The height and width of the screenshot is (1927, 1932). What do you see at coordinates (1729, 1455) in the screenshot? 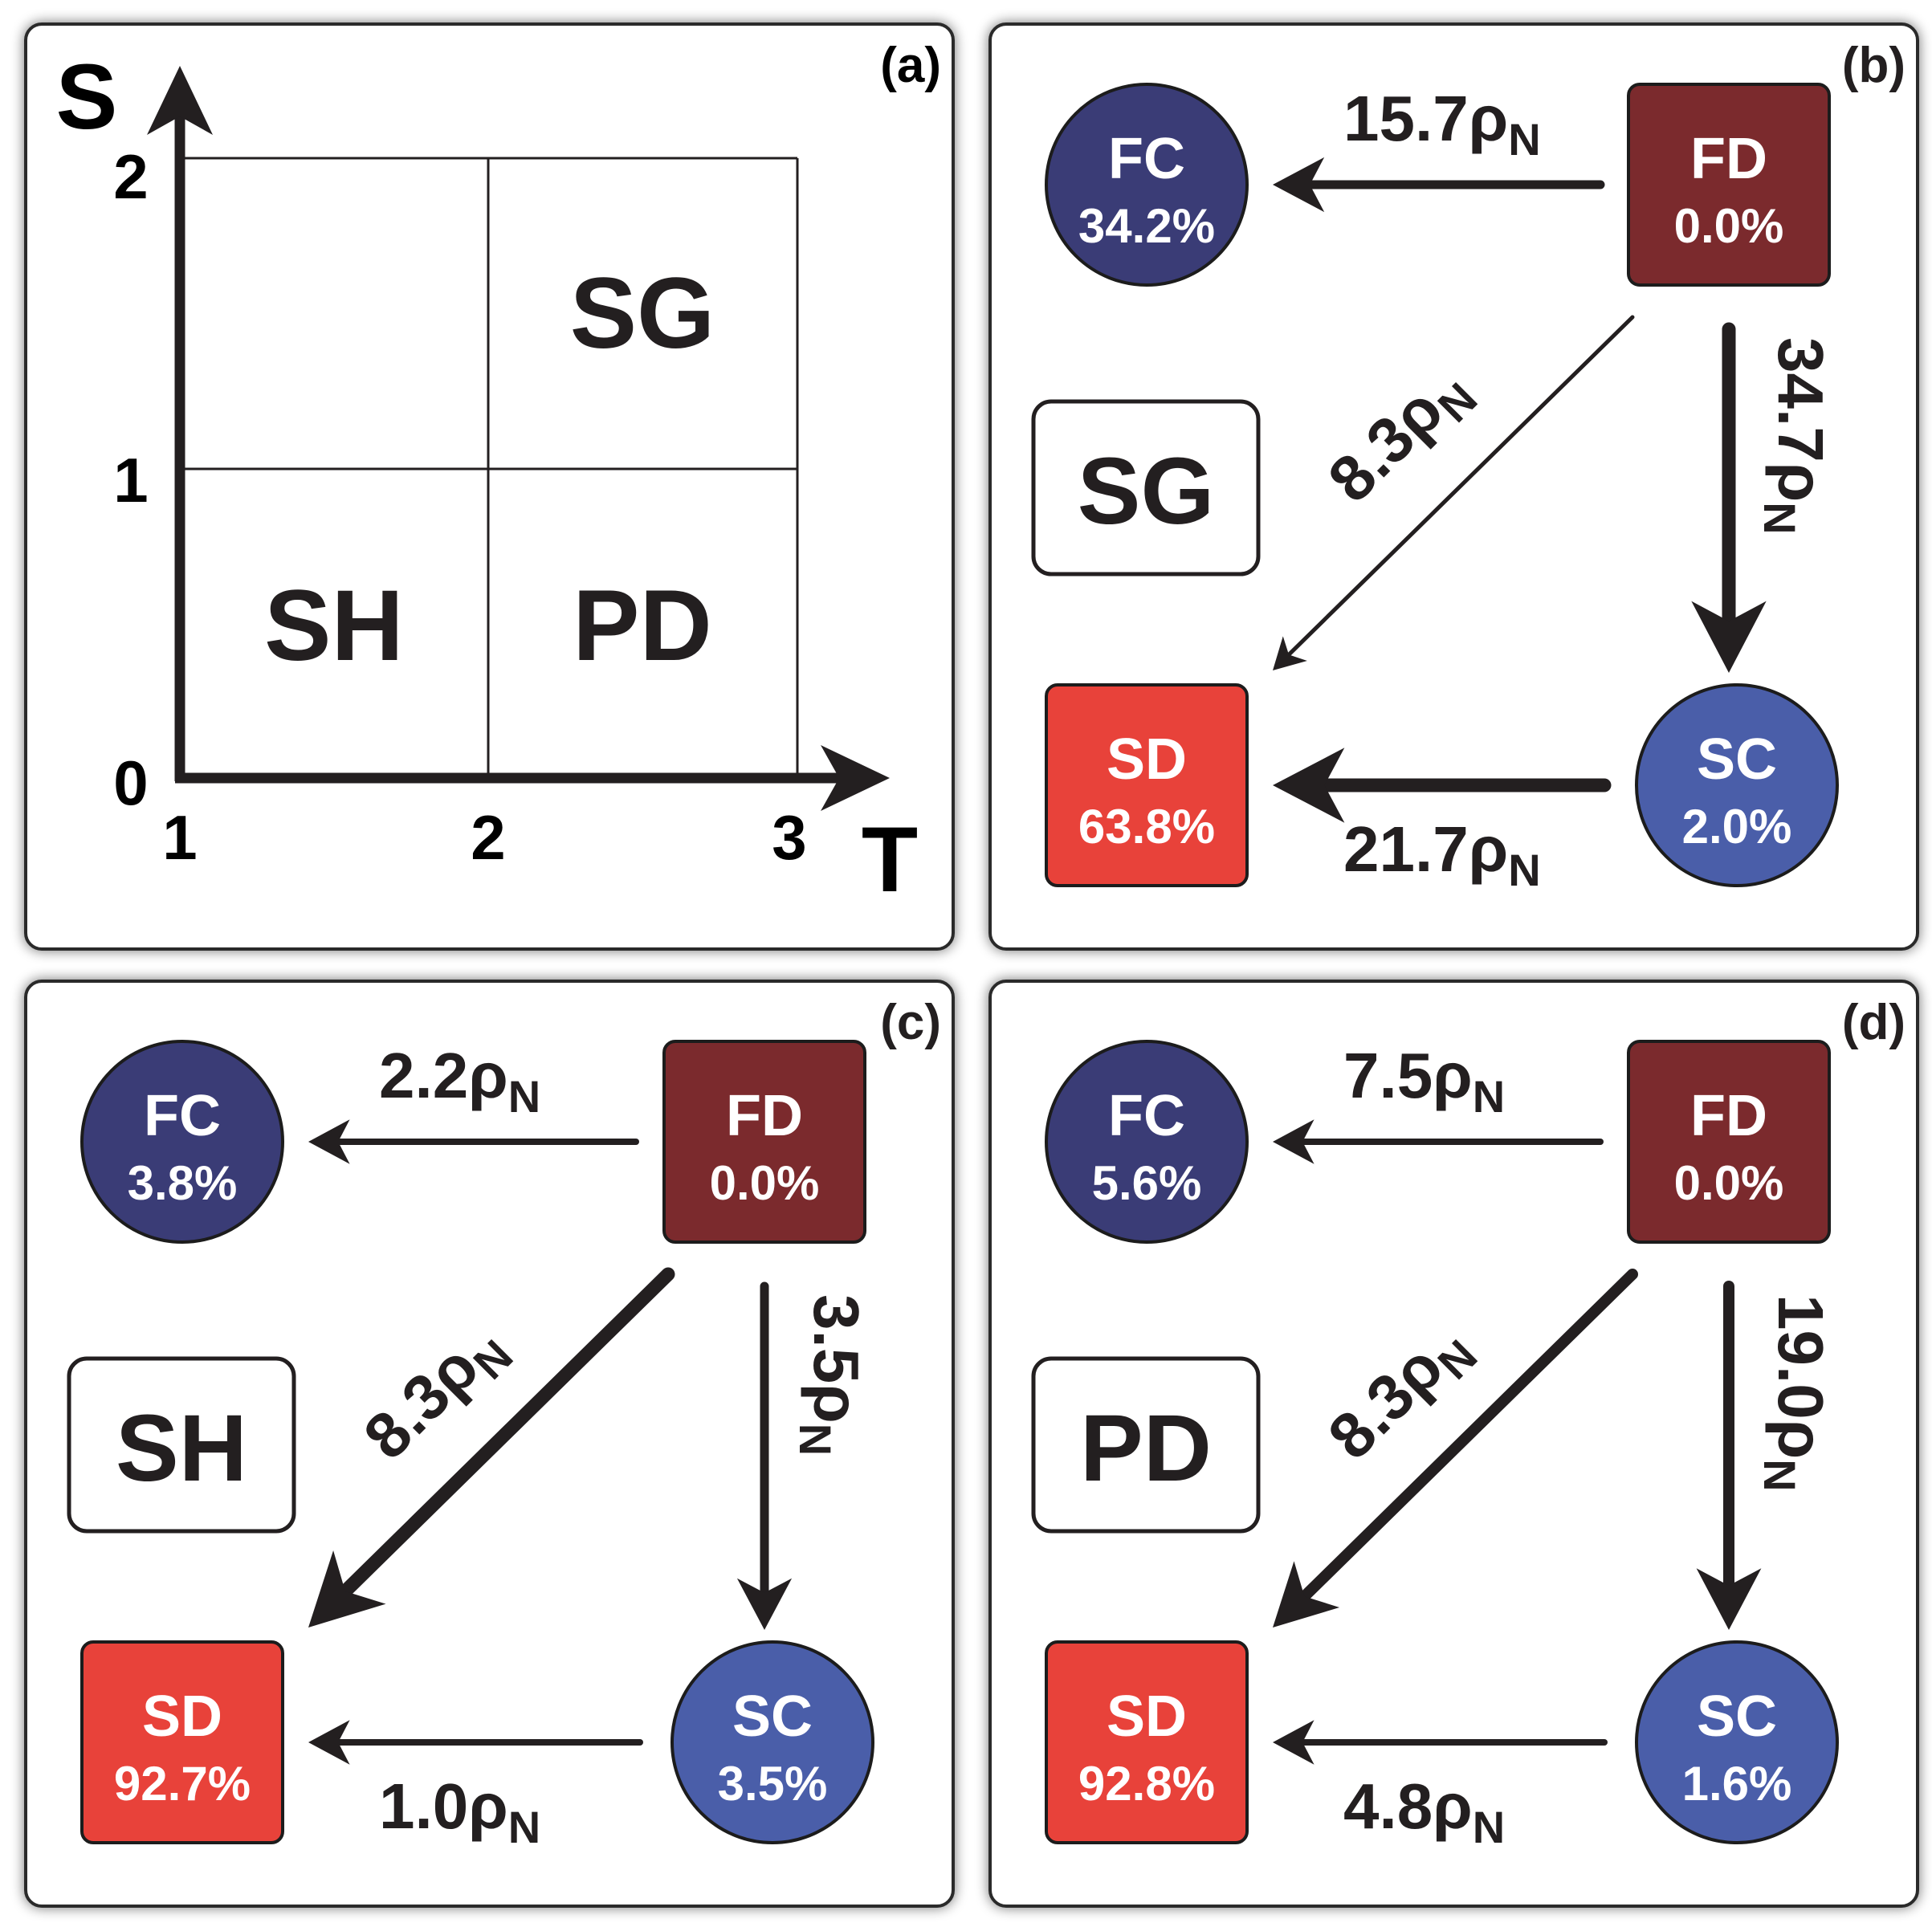
I see `arrow-fd-to-sc` at bounding box center [1729, 1455].